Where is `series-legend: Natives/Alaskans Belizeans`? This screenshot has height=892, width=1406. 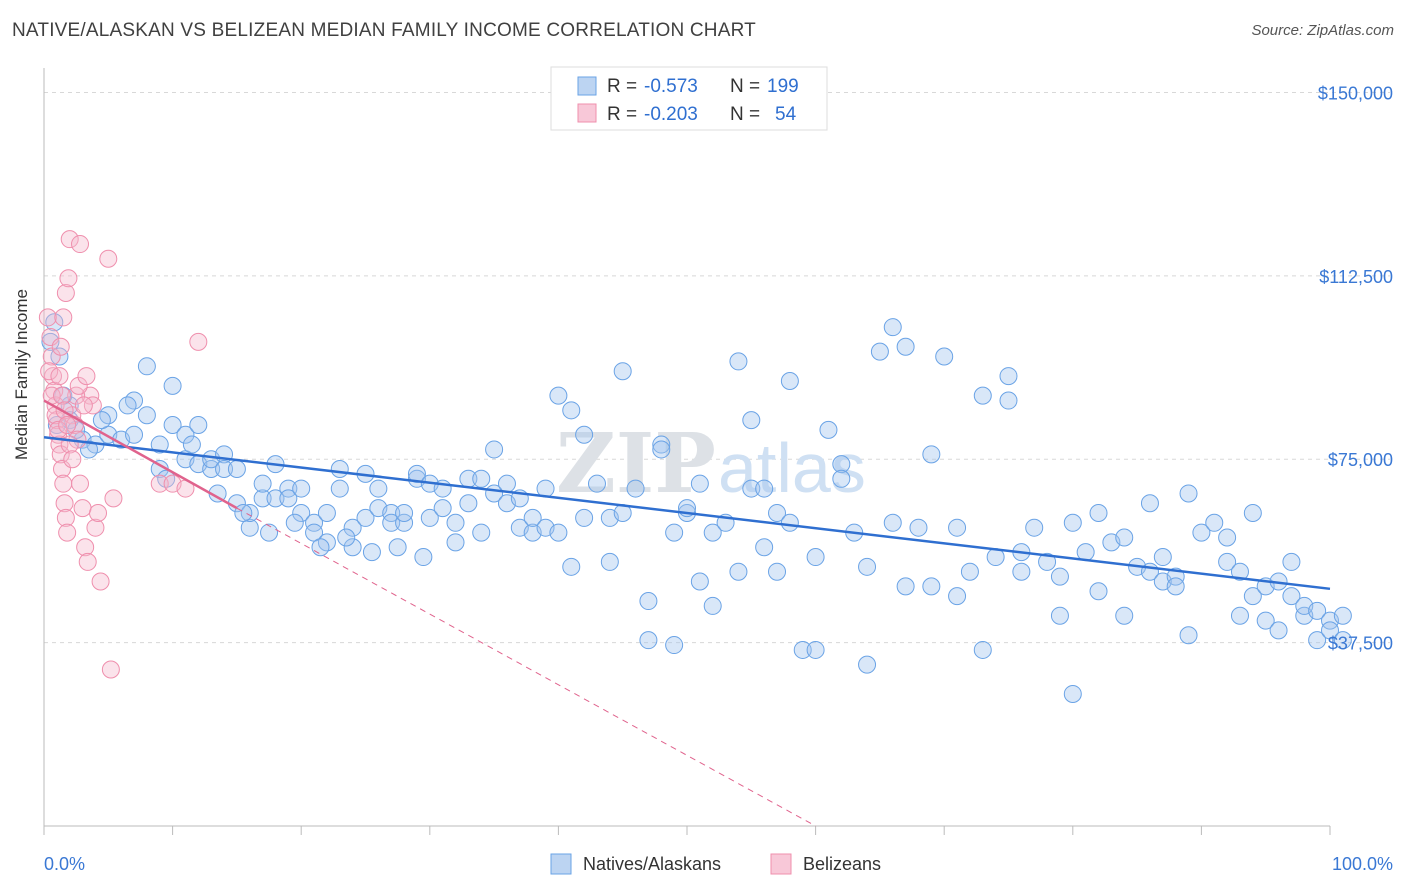
series-legend: Natives/Alaskans Belizeans is located at coordinates (715, 864).